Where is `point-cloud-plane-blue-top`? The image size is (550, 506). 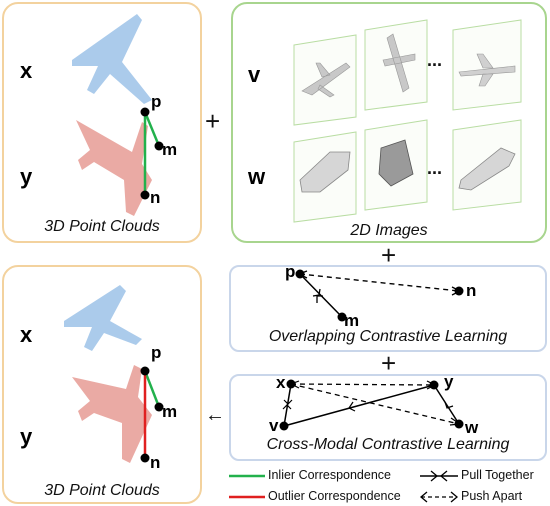
point-cloud-plane-blue-top is located at coordinates (112, 59).